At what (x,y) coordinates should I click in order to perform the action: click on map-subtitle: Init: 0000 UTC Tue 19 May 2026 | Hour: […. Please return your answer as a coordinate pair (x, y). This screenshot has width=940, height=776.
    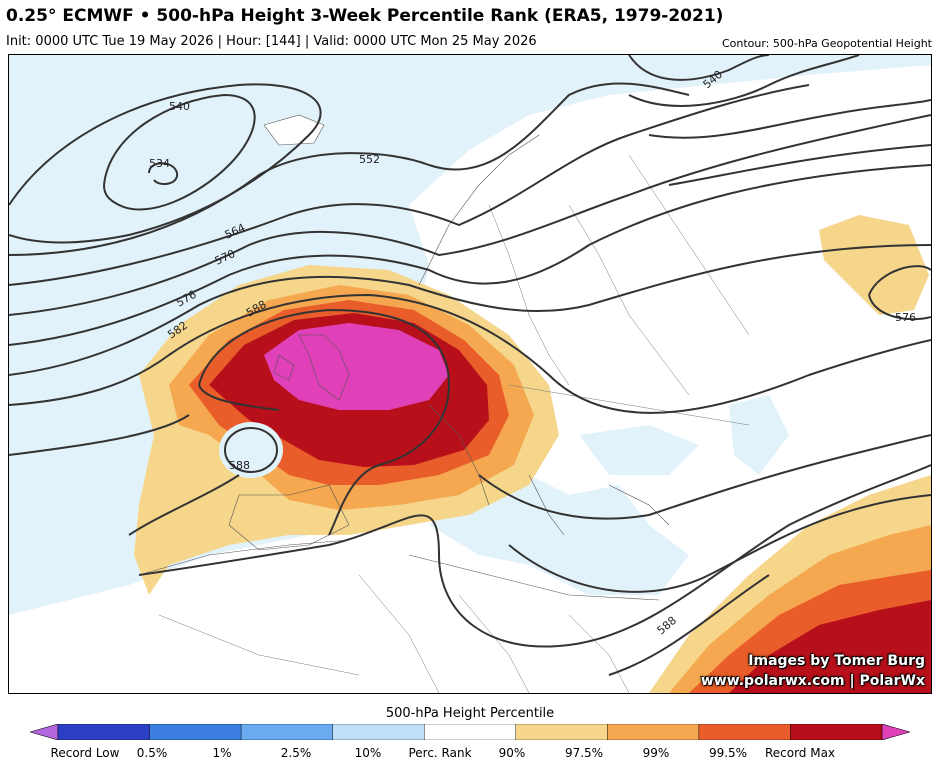
    Looking at the image, I should click on (271, 41).